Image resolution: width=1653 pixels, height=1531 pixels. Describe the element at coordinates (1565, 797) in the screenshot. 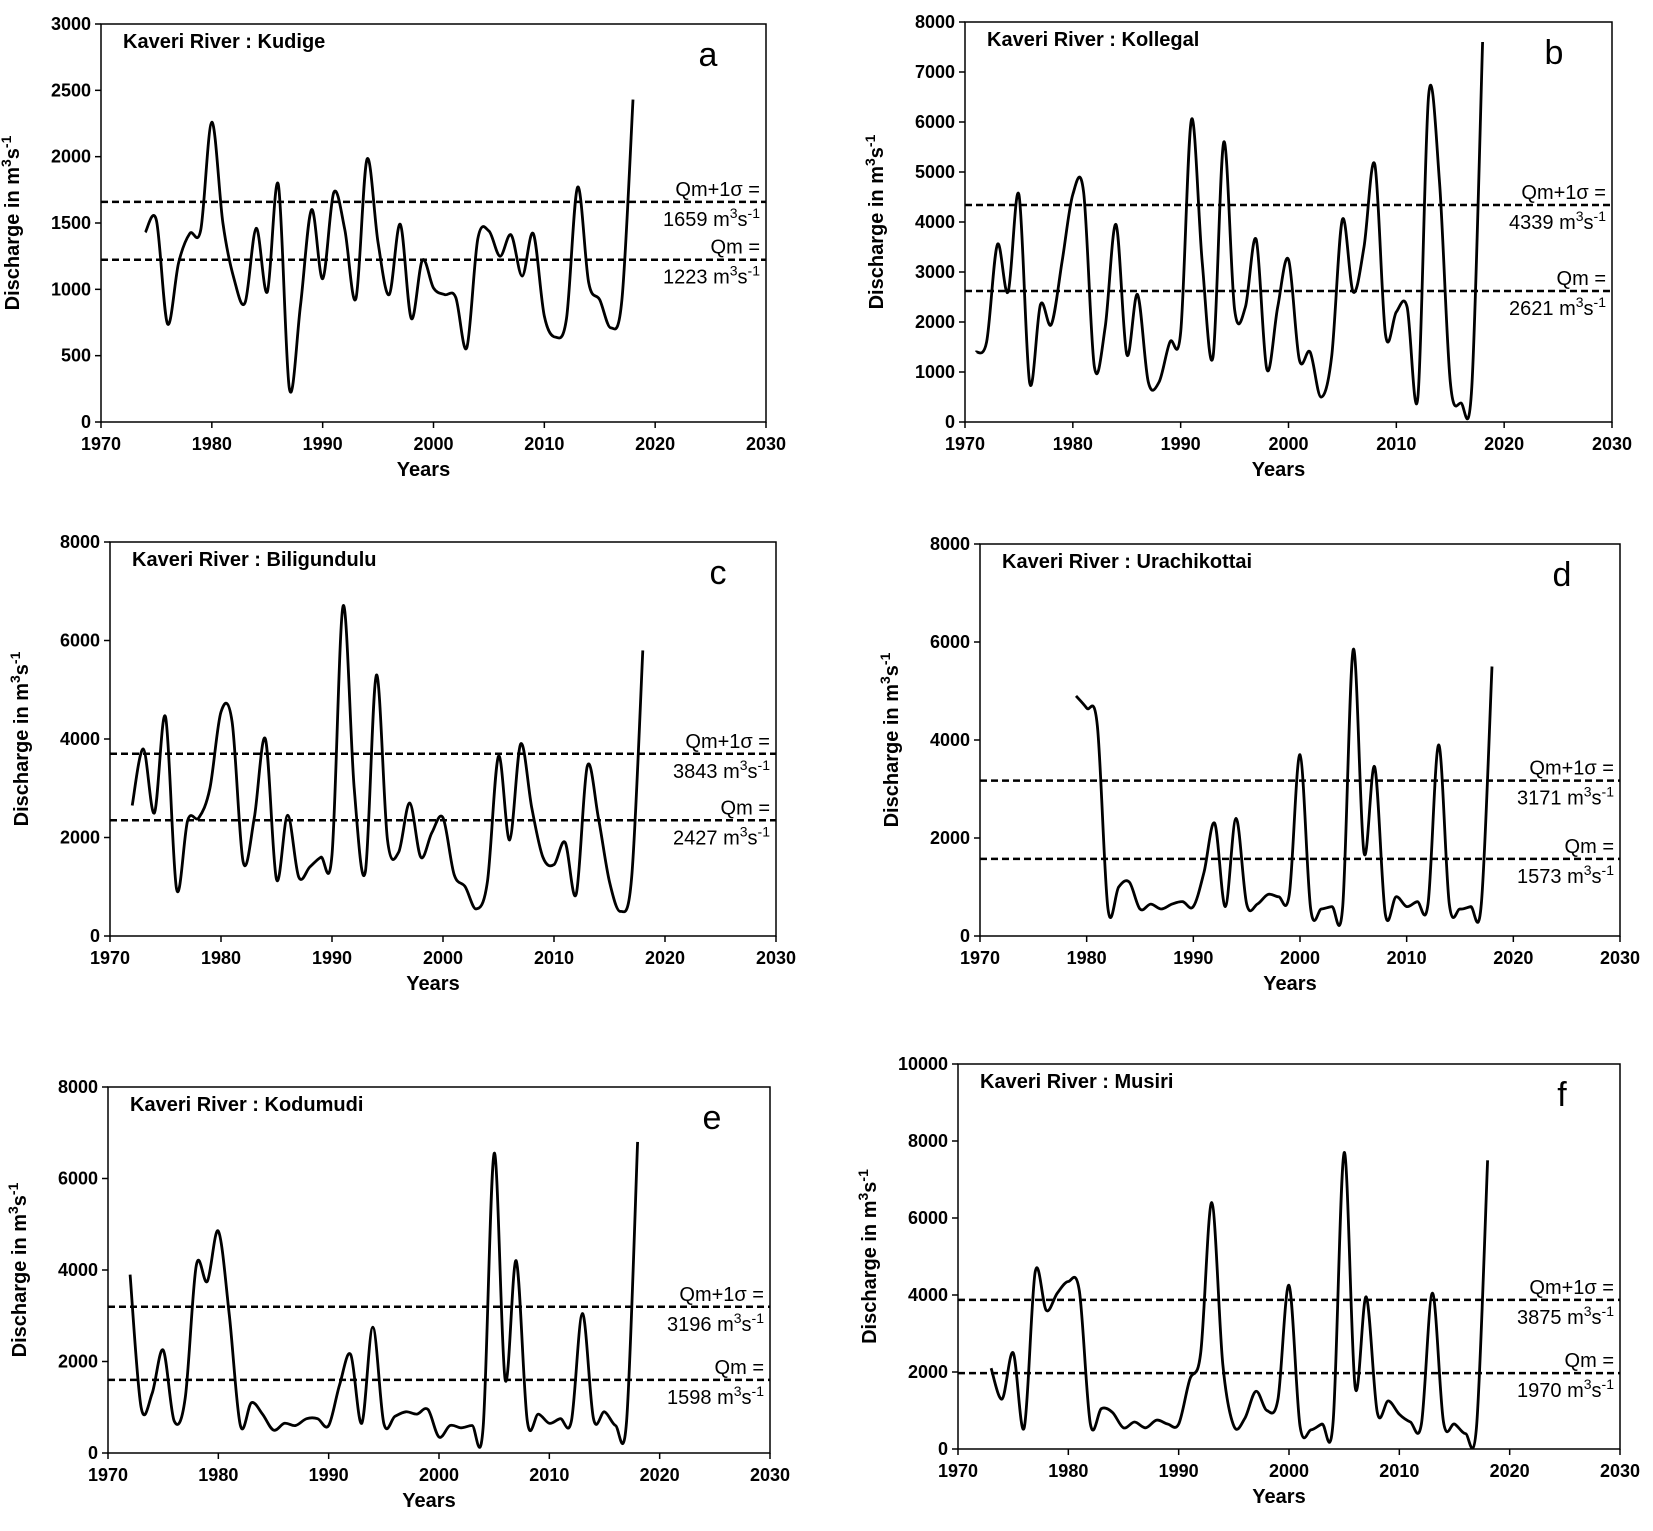

I see `reference-label-bottom: 3171 m3s-1` at that location.